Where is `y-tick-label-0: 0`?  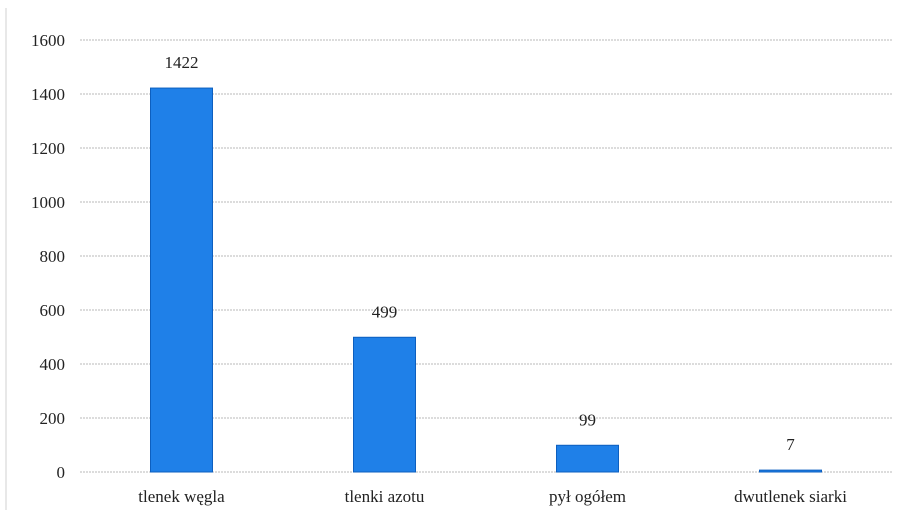
y-tick-label-0: 0 is located at coordinates (61, 472).